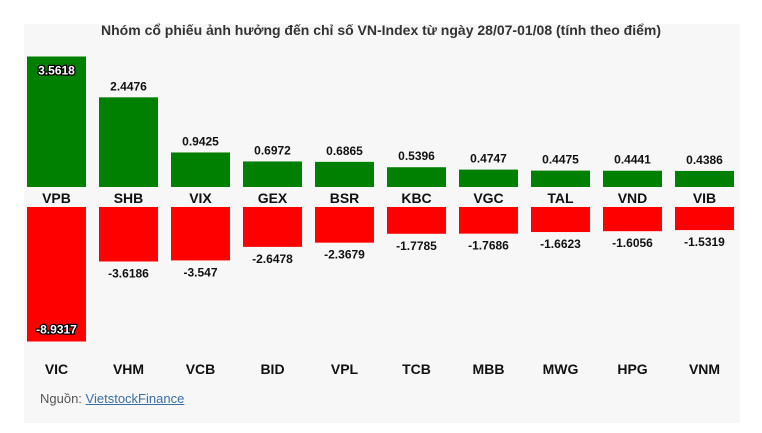 The width and height of the screenshot is (762, 433). Describe the element at coordinates (416, 177) in the screenshot. I see `bar-positive-kbc` at that location.